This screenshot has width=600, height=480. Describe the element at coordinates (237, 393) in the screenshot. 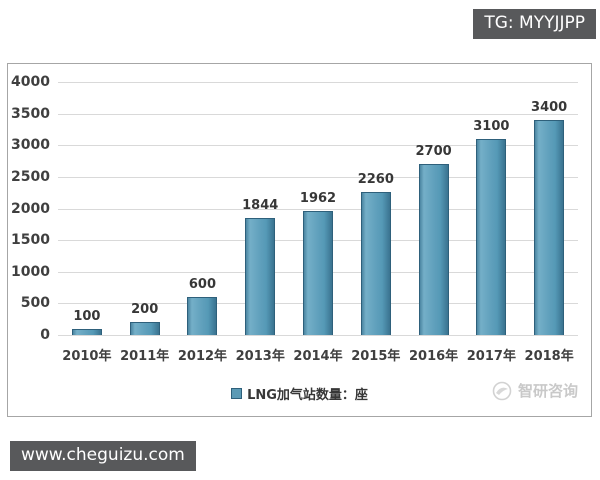

I see `legend-marker-icon` at that location.